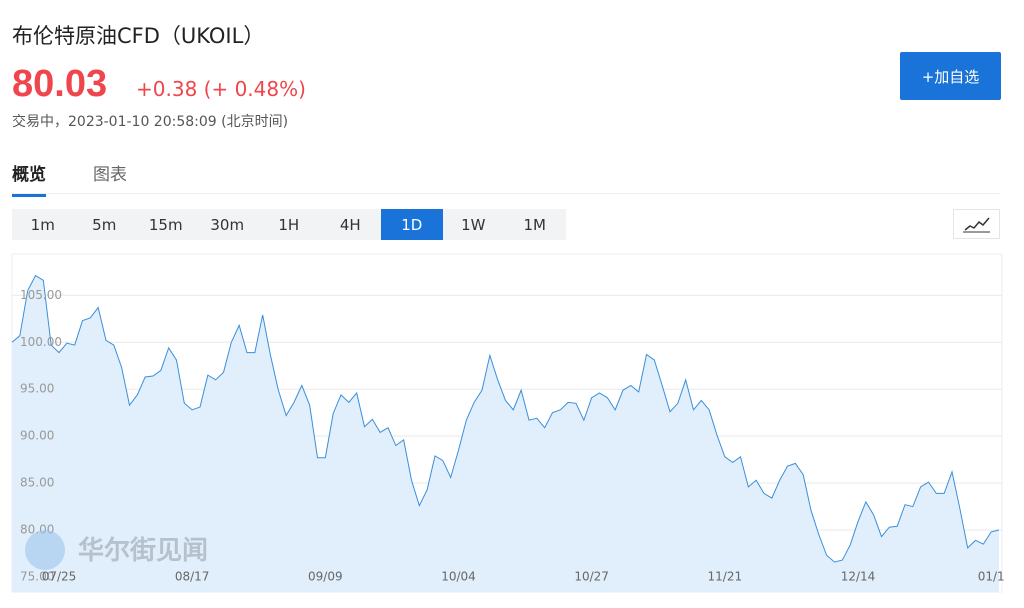  Describe the element at coordinates (41, 342) in the screenshot. I see `y-tick-label: 100.00` at that location.